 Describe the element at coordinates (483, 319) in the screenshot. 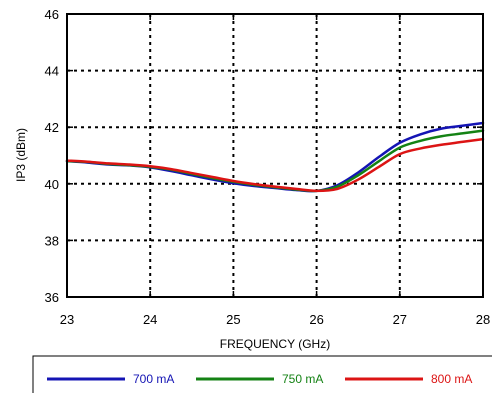

I see `x-tick-label: 28` at that location.